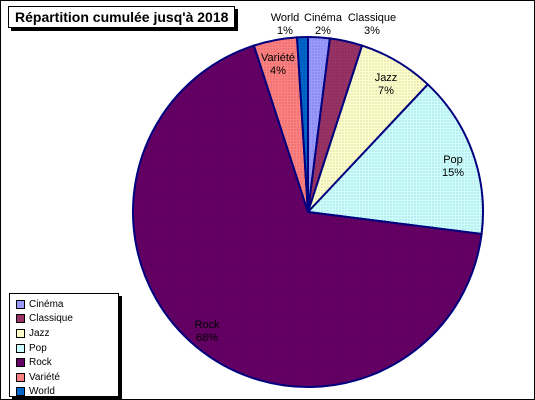 This screenshot has height=400, width=535. What do you see at coordinates (67, 304) in the screenshot?
I see `legend-item-cinéma: Cinéma` at bounding box center [67, 304].